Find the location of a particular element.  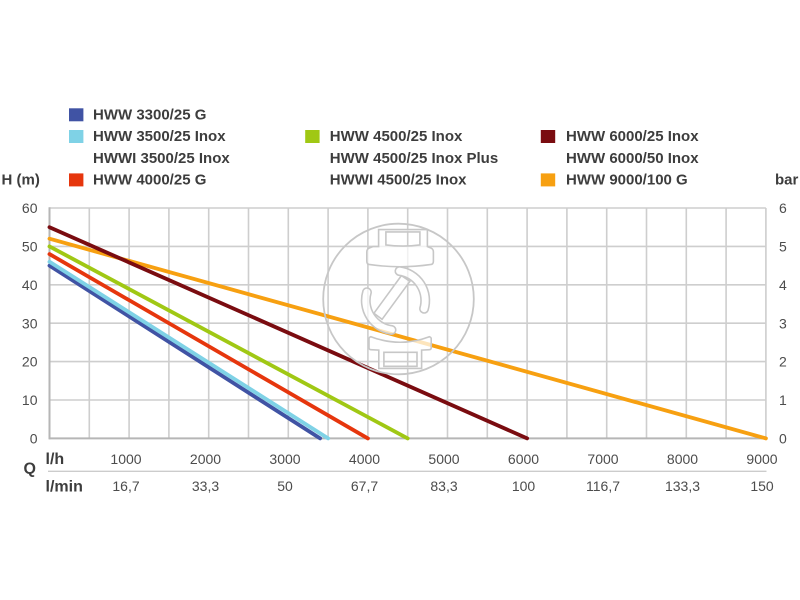

svg-text: 1000 is located at coordinates (125, 459).